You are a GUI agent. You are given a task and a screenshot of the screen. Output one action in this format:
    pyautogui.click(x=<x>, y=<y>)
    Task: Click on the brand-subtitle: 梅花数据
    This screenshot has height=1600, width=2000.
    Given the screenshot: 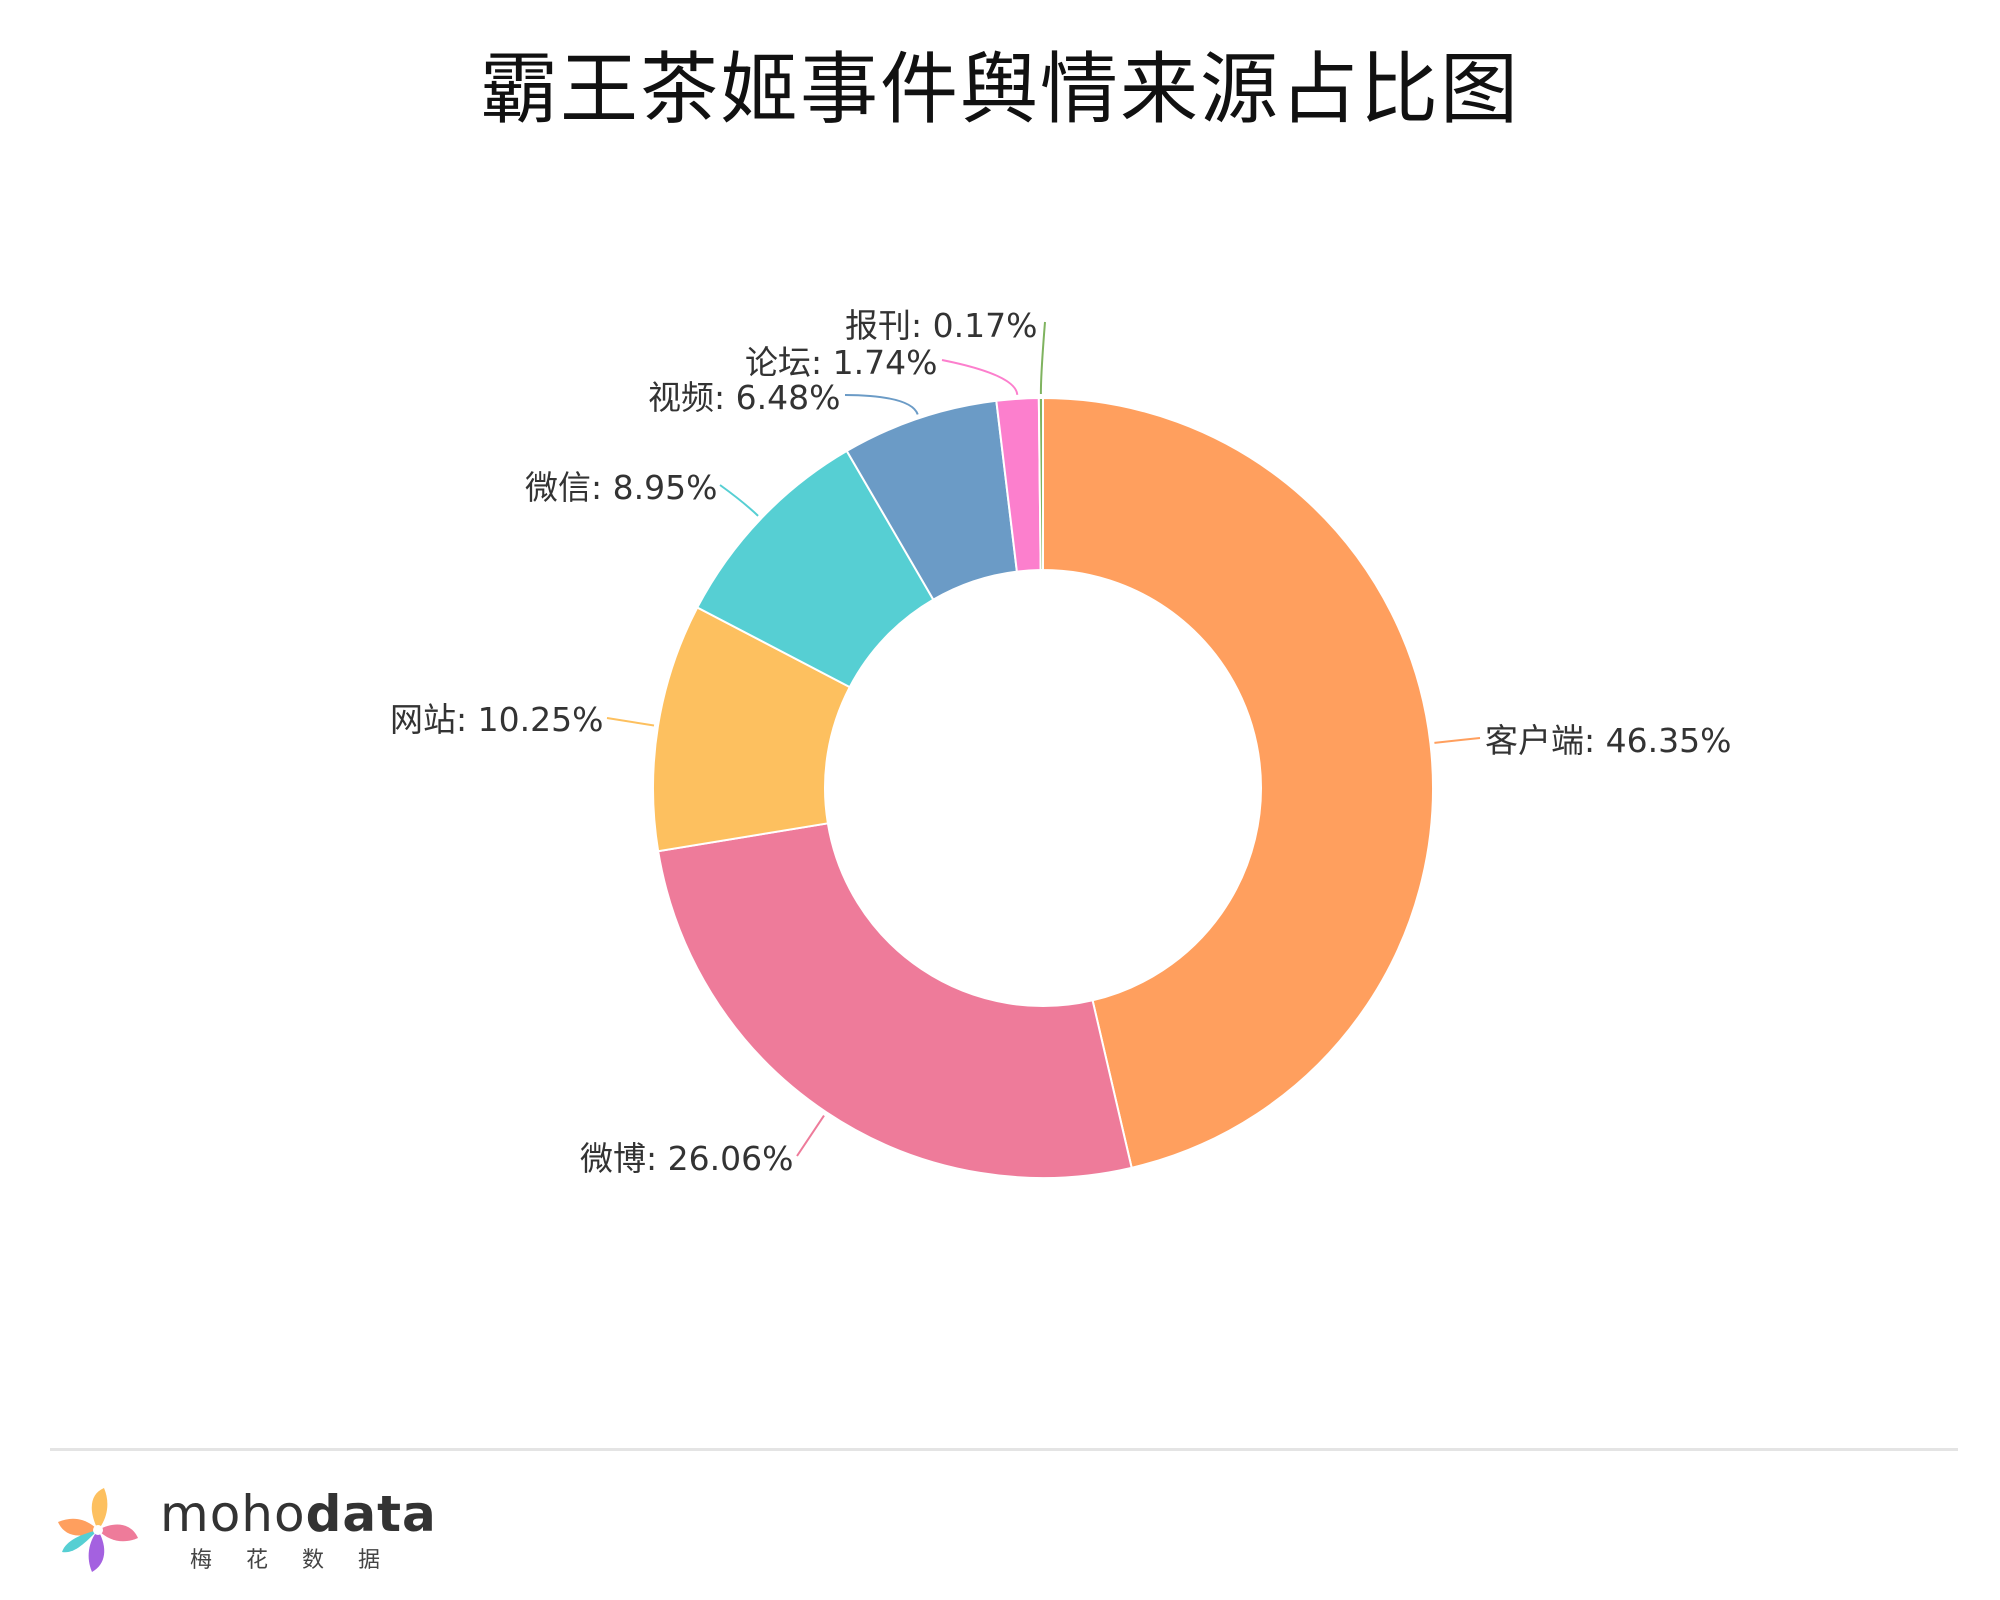 What is the action you would take?
    pyautogui.click(x=302, y=1560)
    